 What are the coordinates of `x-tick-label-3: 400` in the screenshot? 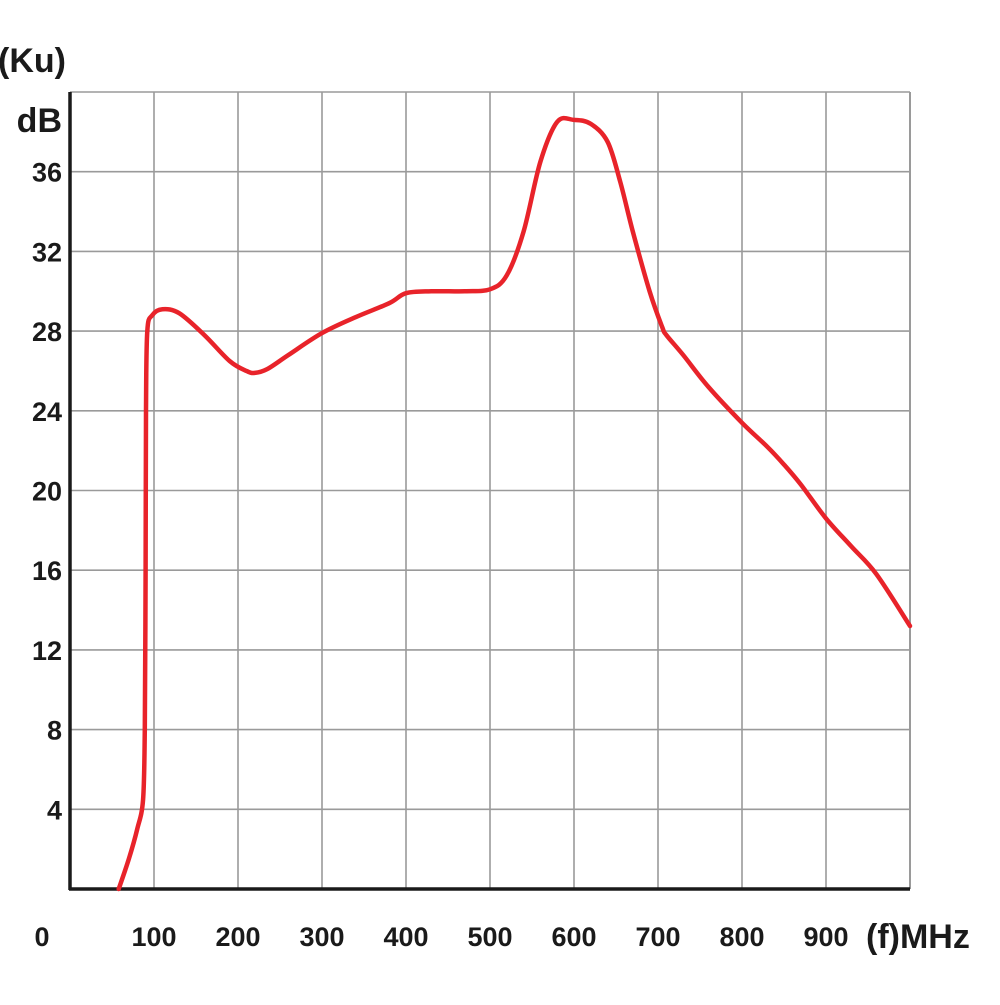 It's located at (405, 937).